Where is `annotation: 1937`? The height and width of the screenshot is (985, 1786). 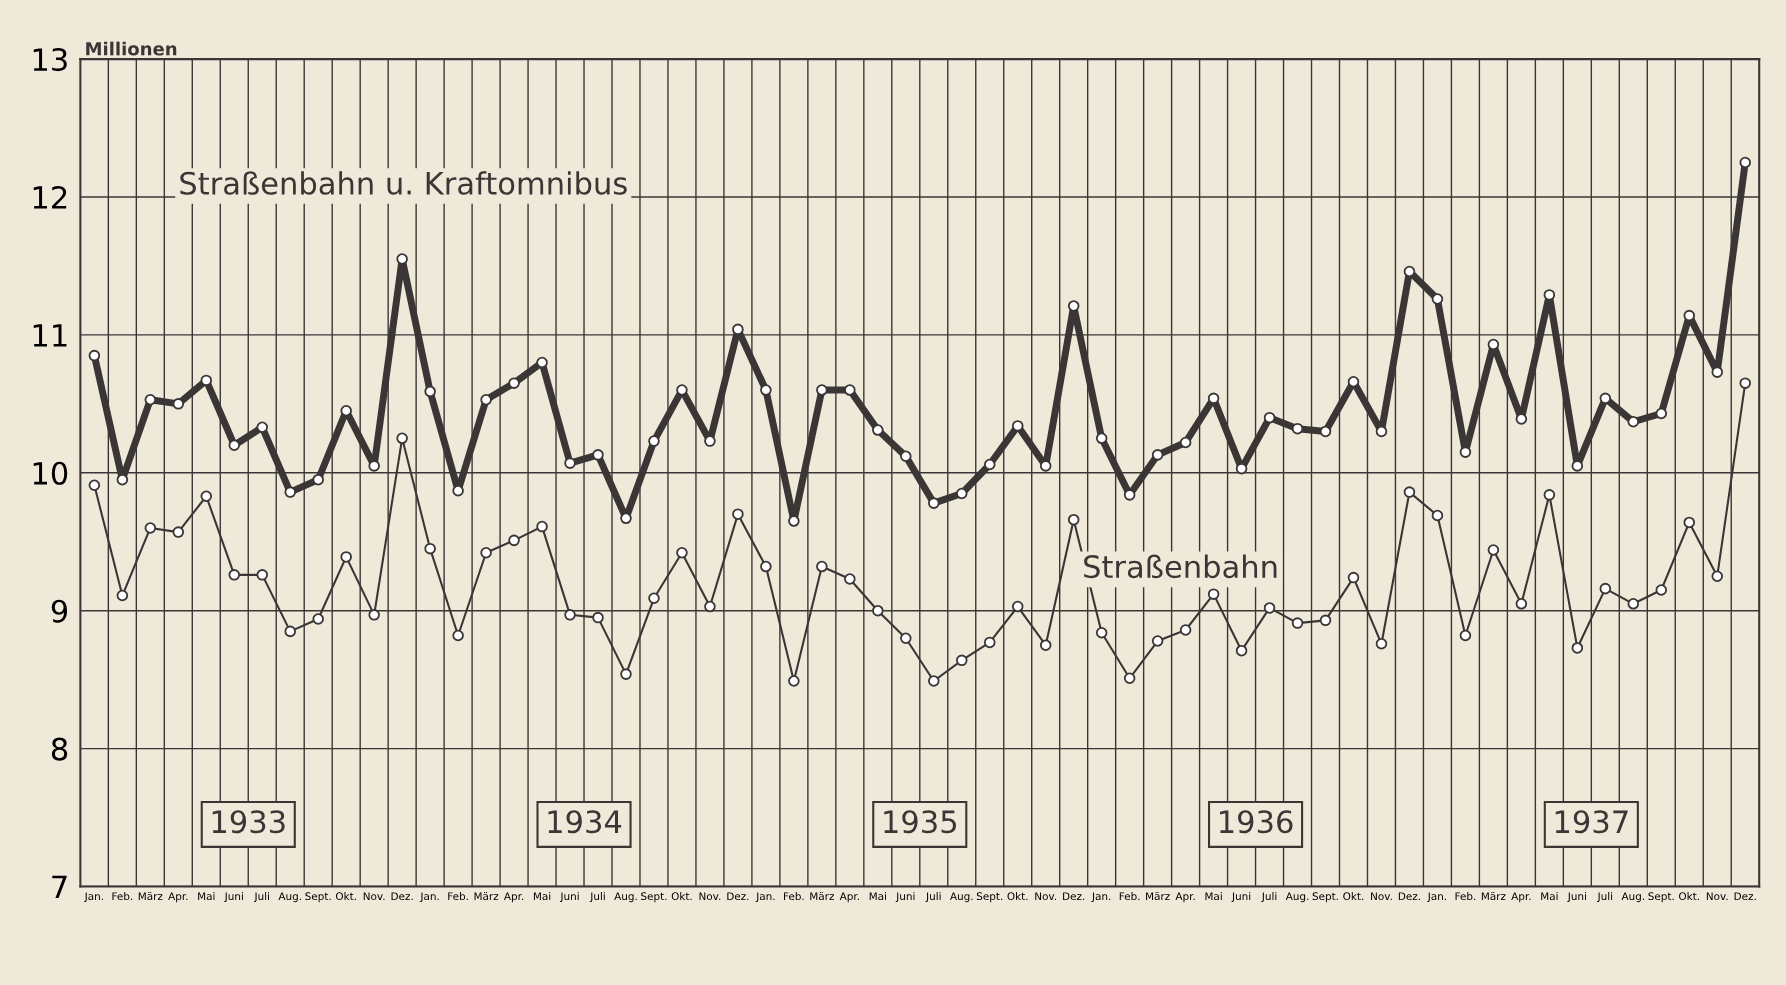 annotation: 1937 is located at coordinates (1591, 822).